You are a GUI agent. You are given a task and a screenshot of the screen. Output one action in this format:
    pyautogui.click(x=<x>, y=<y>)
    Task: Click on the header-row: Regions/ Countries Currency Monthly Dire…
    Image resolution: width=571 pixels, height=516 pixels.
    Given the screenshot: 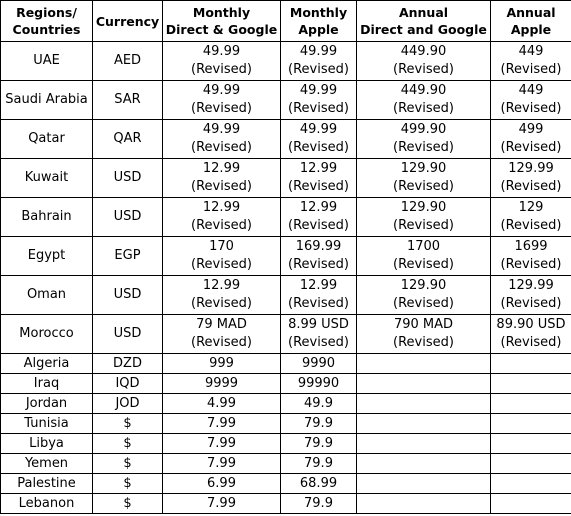 What is the action you would take?
    pyautogui.click(x=285, y=21)
    